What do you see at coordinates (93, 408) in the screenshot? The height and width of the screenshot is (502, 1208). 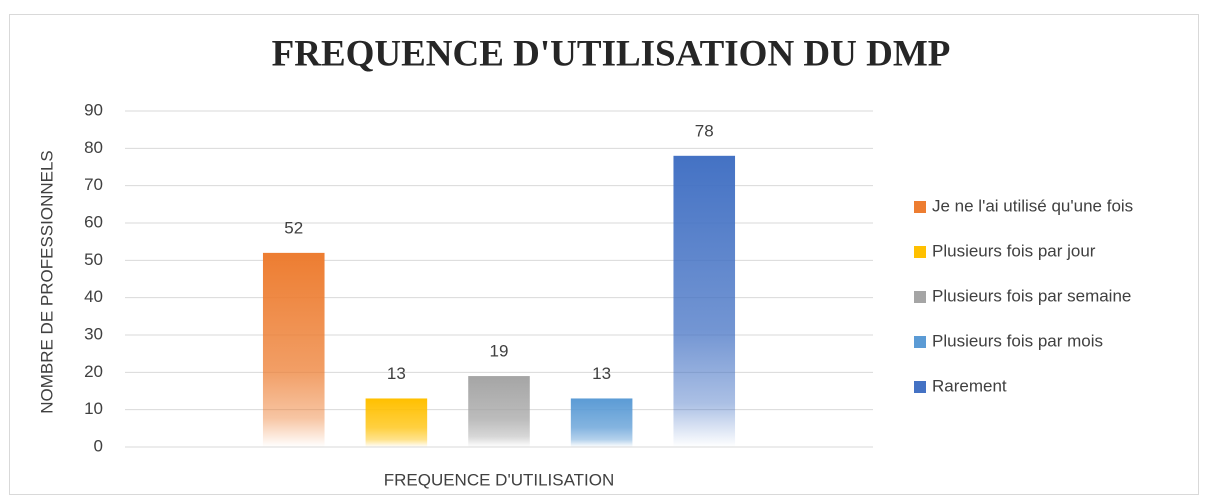 I see `y-tick-label: 10` at bounding box center [93, 408].